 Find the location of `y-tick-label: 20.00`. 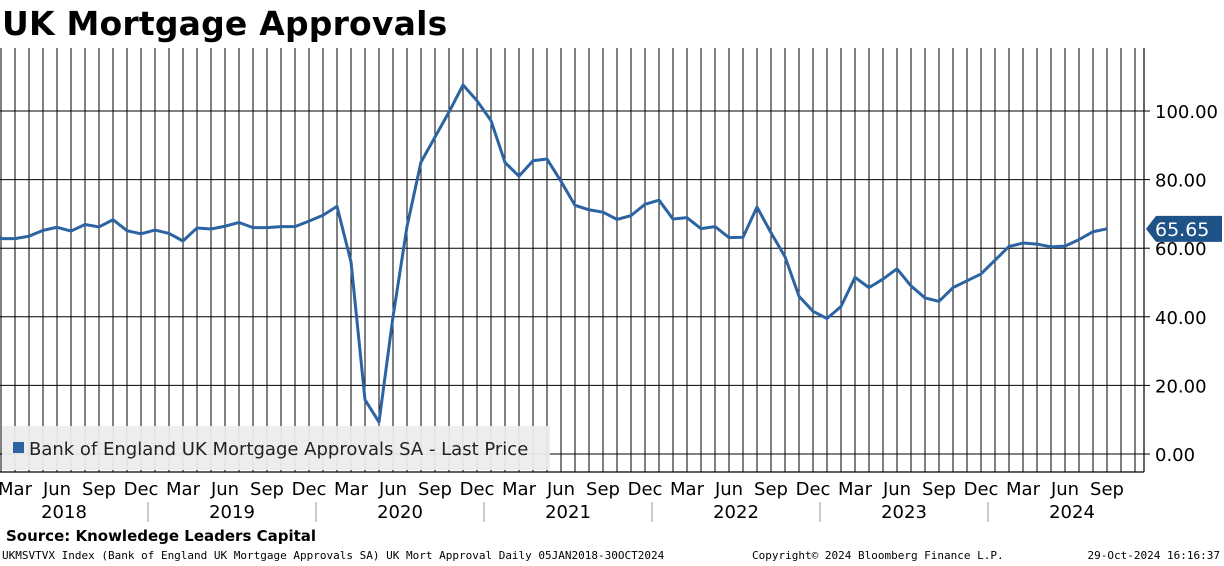

y-tick-label: 20.00 is located at coordinates (1181, 386).